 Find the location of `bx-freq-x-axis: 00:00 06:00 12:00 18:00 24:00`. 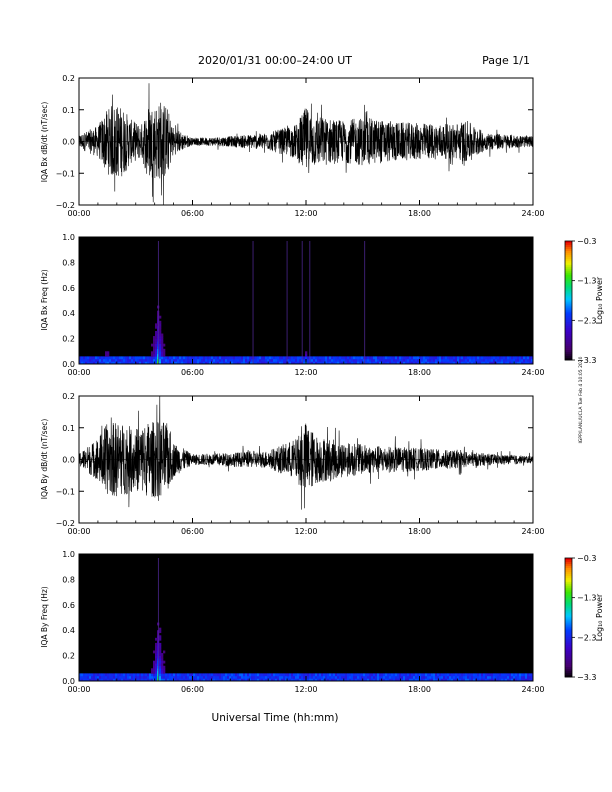

bx-freq-x-axis: 00:00 06:00 12:00 18:00 24:00 is located at coordinates (306, 307).